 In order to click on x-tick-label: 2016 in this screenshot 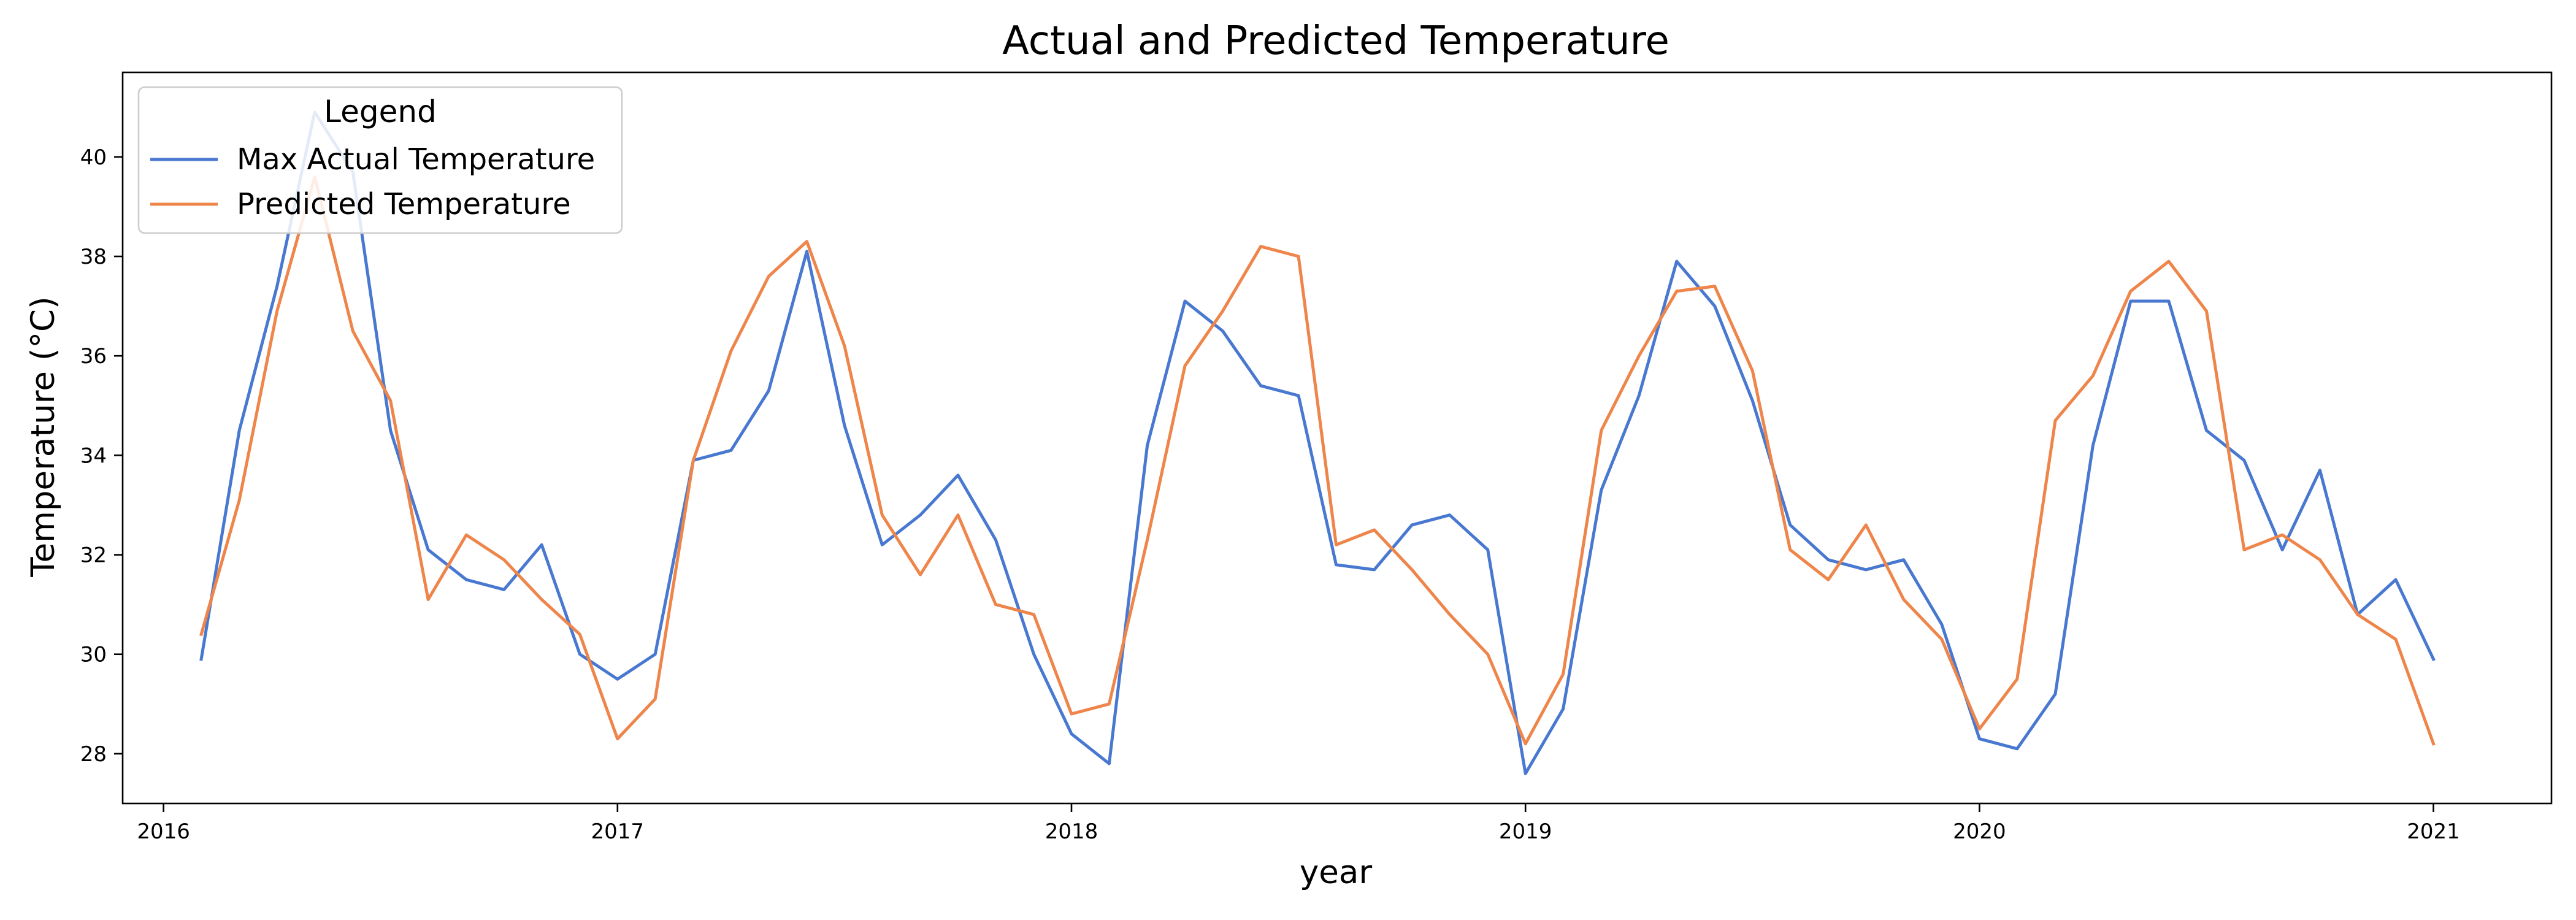, I will do `click(163, 831)`.